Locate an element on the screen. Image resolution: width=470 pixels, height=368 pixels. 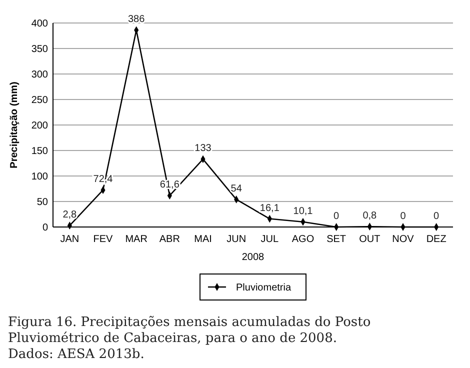
y-tick-label: 350 is located at coordinates (39, 49).